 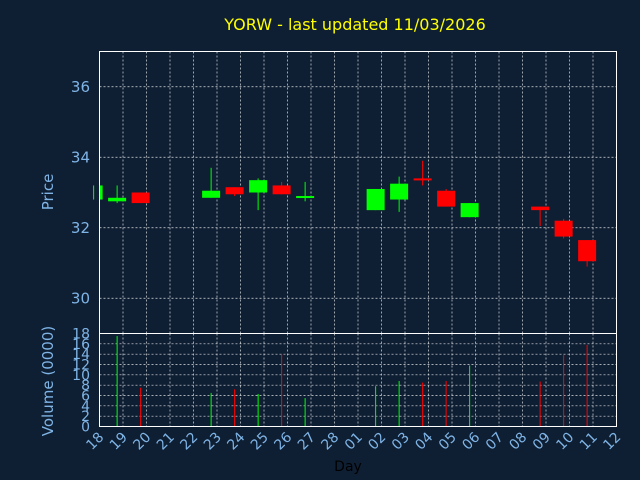 I want to click on price-tick-label: 34, so click(x=80, y=157).